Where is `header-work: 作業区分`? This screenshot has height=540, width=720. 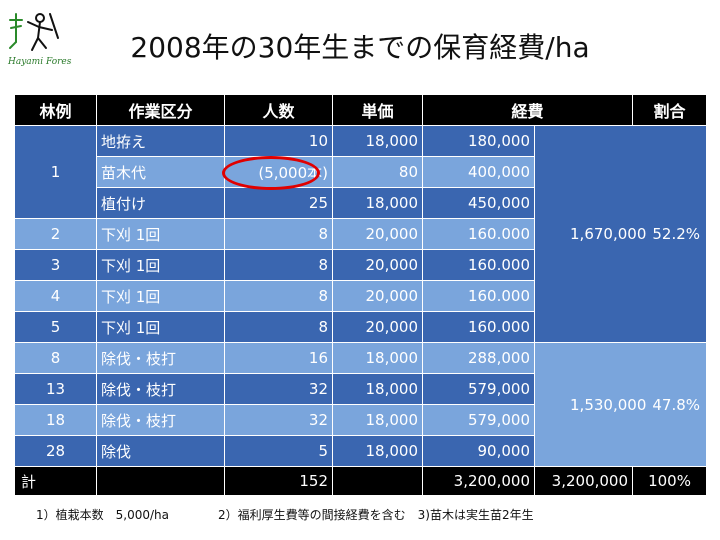
header-work: 作業区分 is located at coordinates (160, 110).